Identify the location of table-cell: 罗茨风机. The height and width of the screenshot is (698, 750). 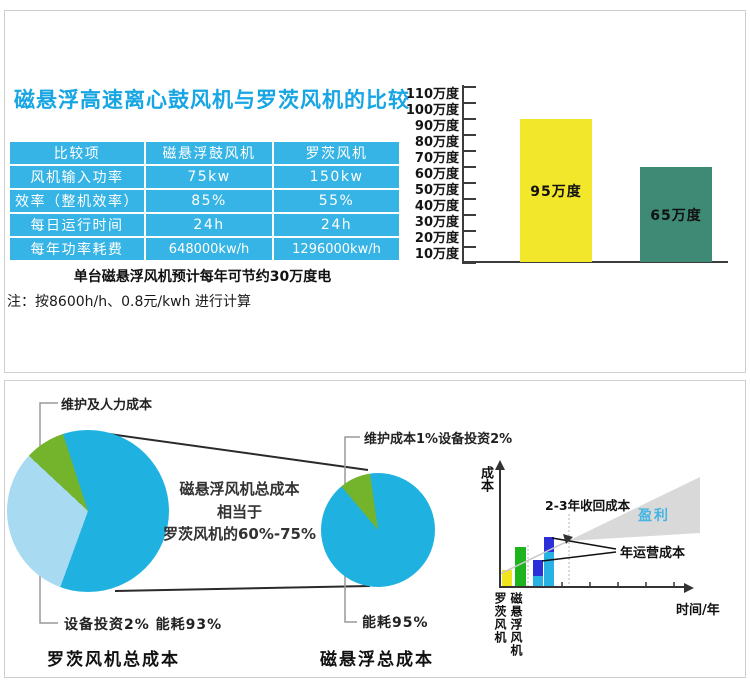
(336, 153).